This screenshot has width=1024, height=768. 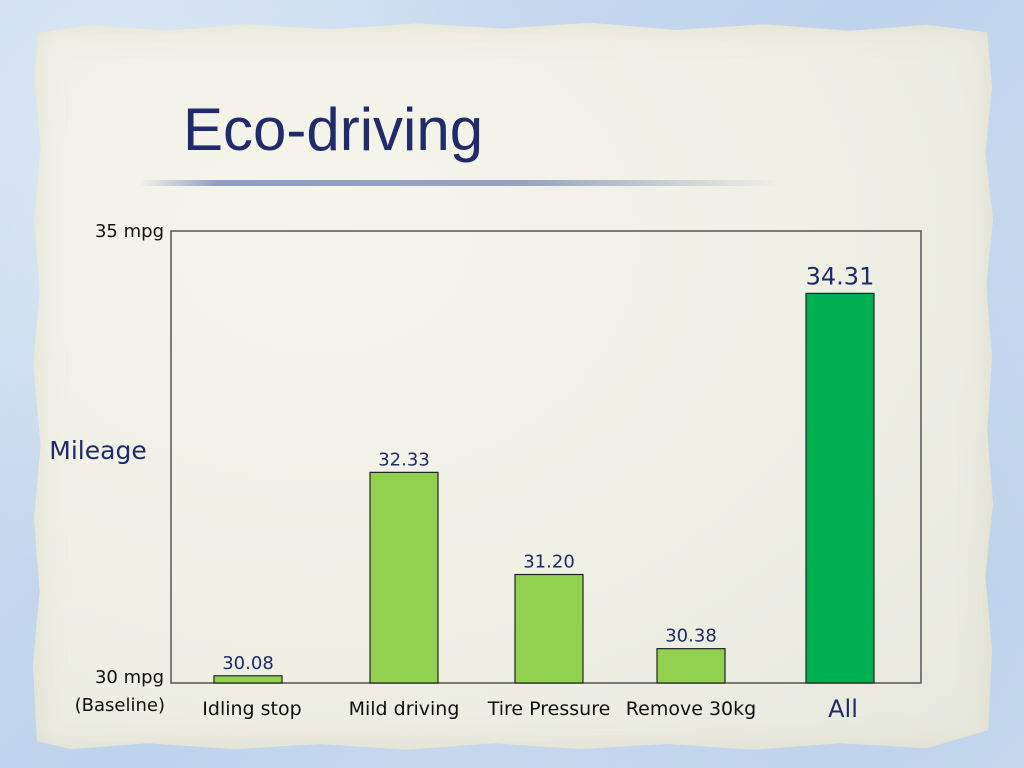 I want to click on y-tick-label: 30 mpg, so click(x=129, y=677).